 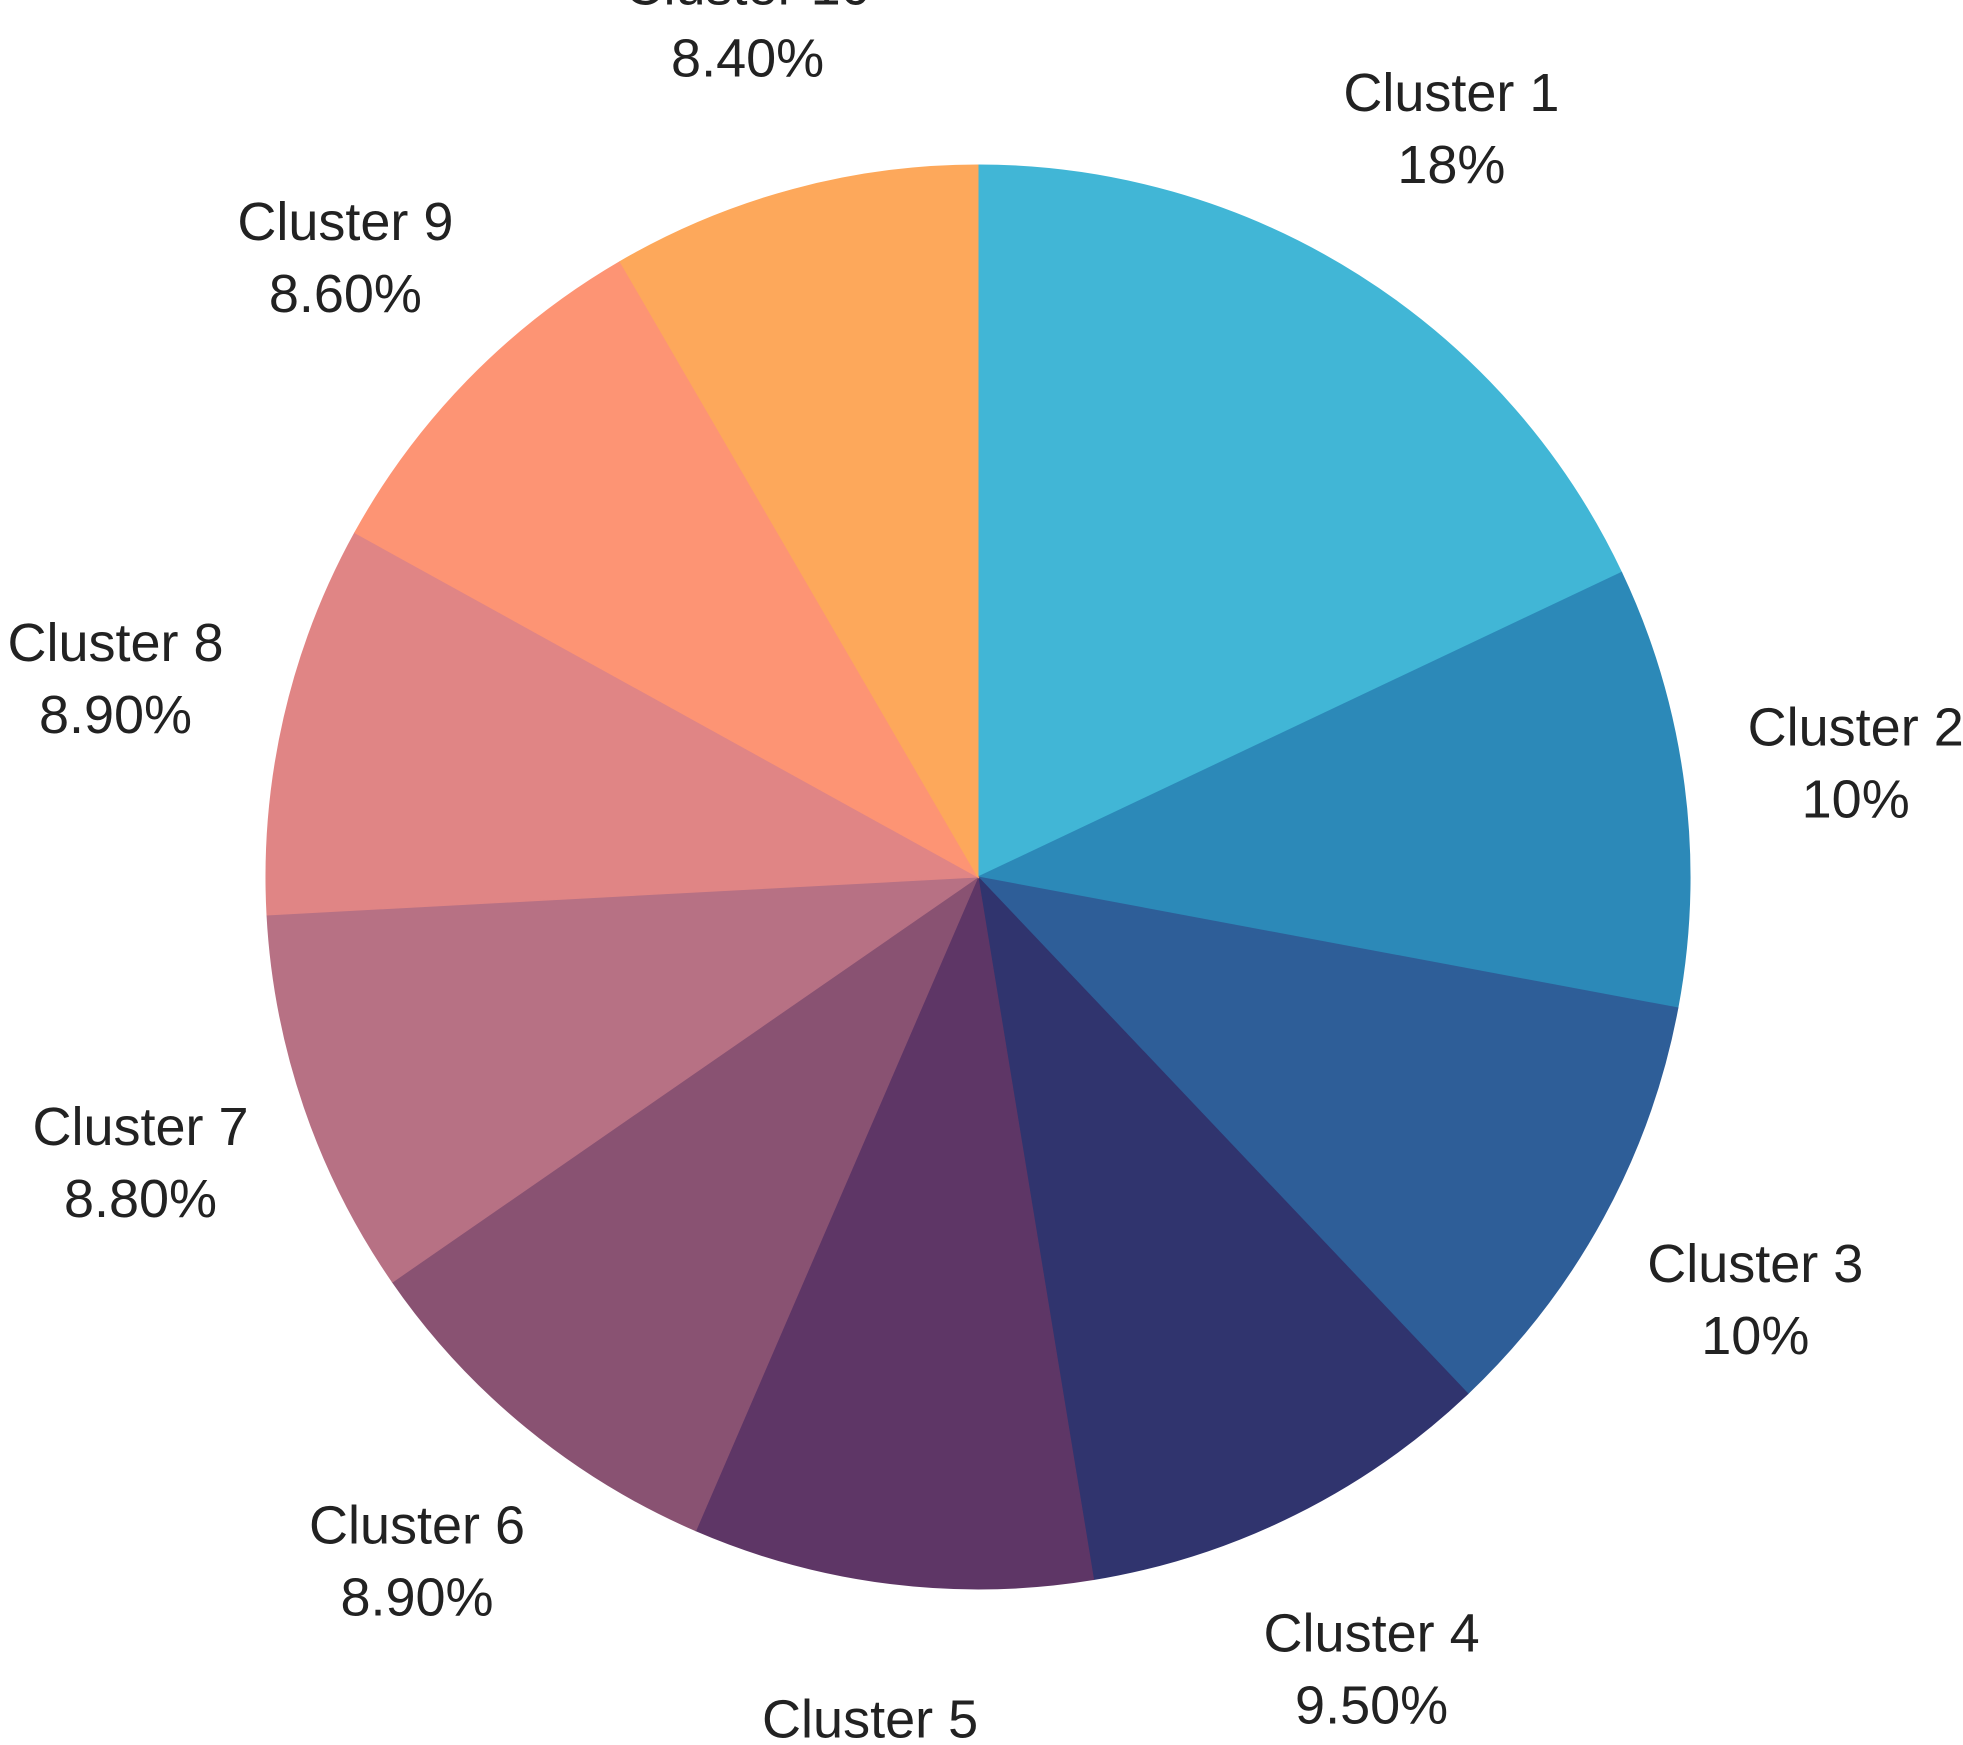 I want to click on slice-name-2: Cluster 2, so click(x=1855, y=728).